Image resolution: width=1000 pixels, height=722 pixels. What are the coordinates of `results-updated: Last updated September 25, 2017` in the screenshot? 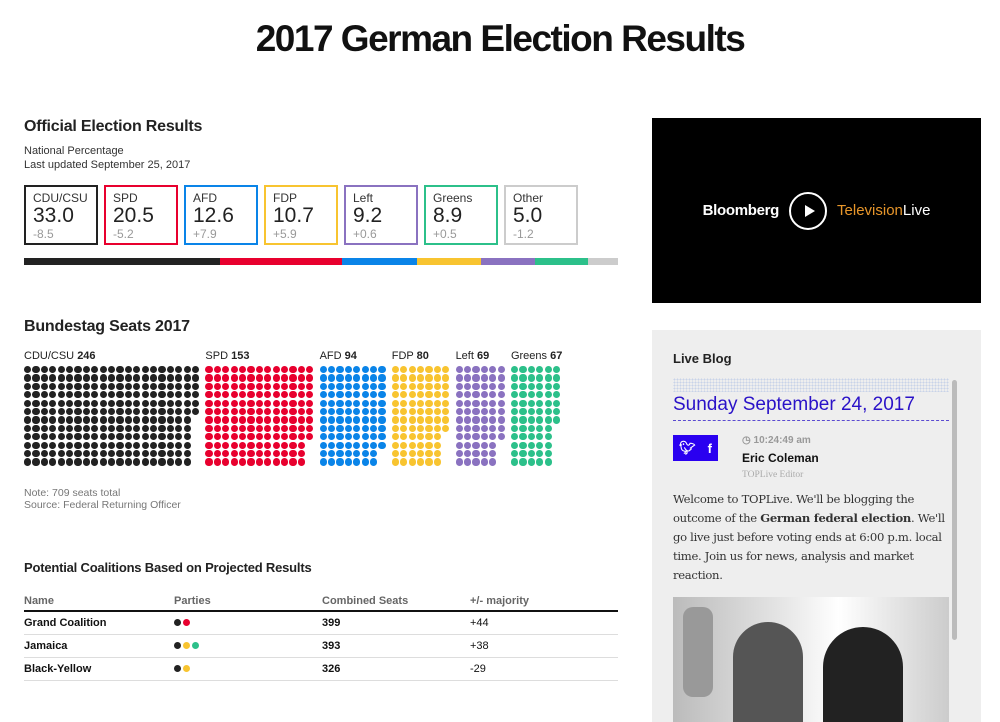 It's located at (107, 165).